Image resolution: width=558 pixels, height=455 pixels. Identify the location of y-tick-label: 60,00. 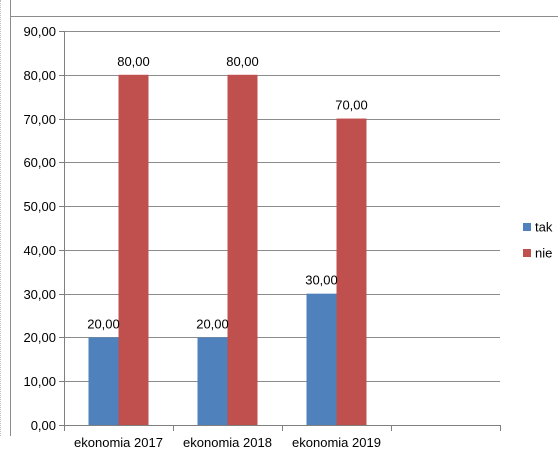
(39, 162).